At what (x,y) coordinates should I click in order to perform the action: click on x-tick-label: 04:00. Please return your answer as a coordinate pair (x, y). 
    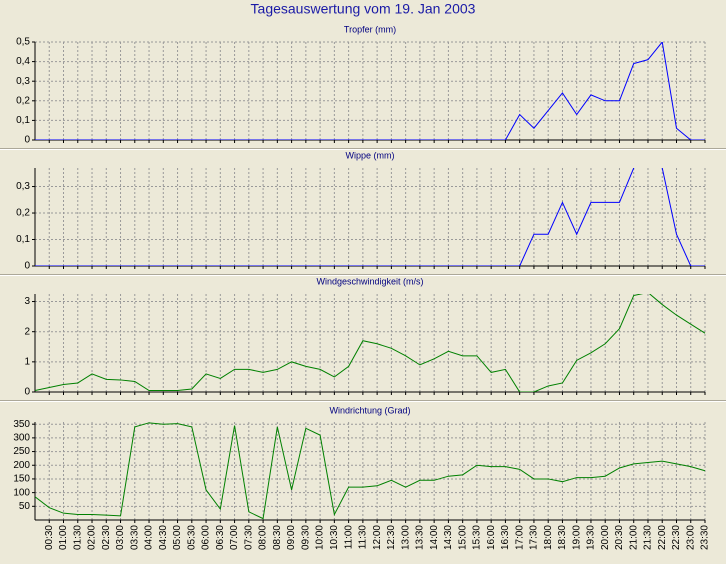
    Looking at the image, I should click on (149, 537).